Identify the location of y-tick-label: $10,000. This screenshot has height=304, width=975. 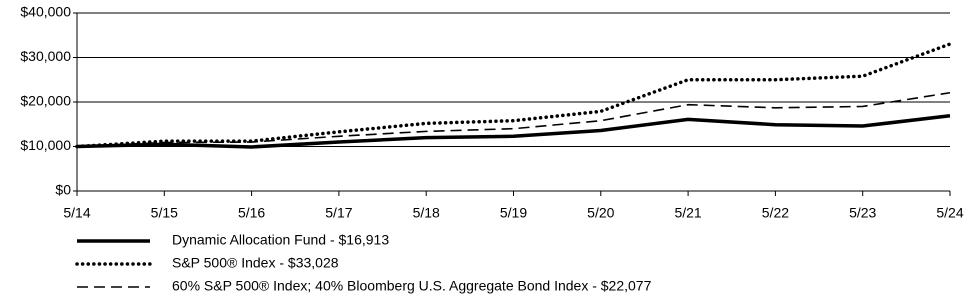
(45, 145).